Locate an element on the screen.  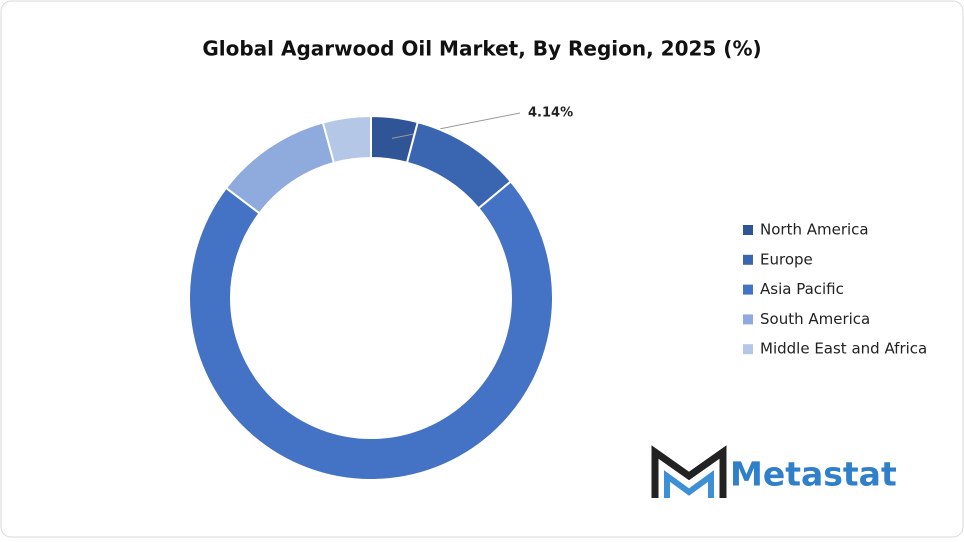
legend-label: South America is located at coordinates (815, 319).